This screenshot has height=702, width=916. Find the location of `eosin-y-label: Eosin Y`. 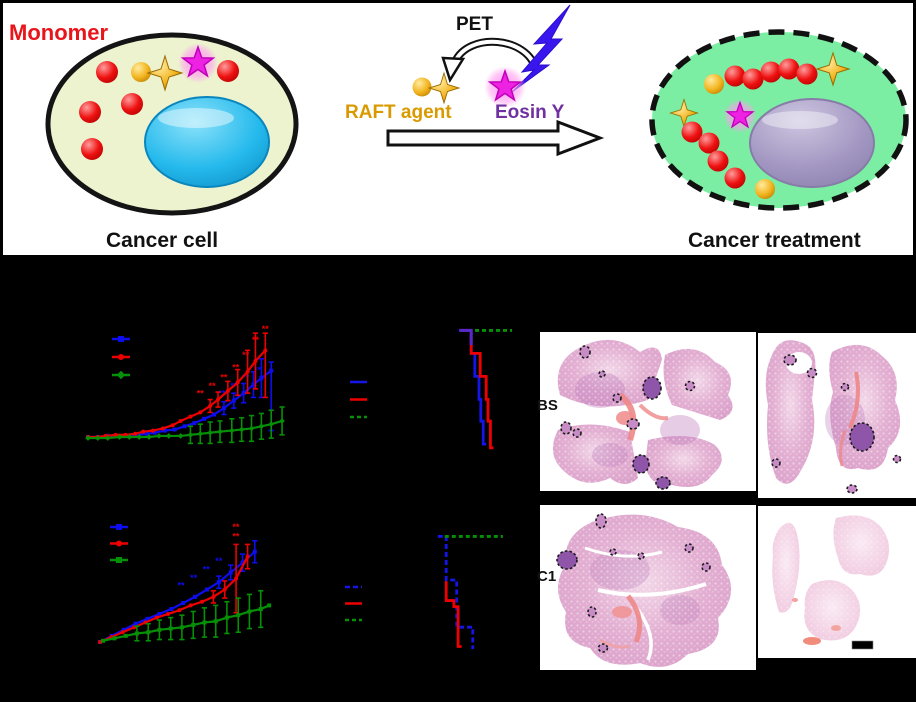

eosin-y-label: Eosin Y is located at coordinates (530, 112).